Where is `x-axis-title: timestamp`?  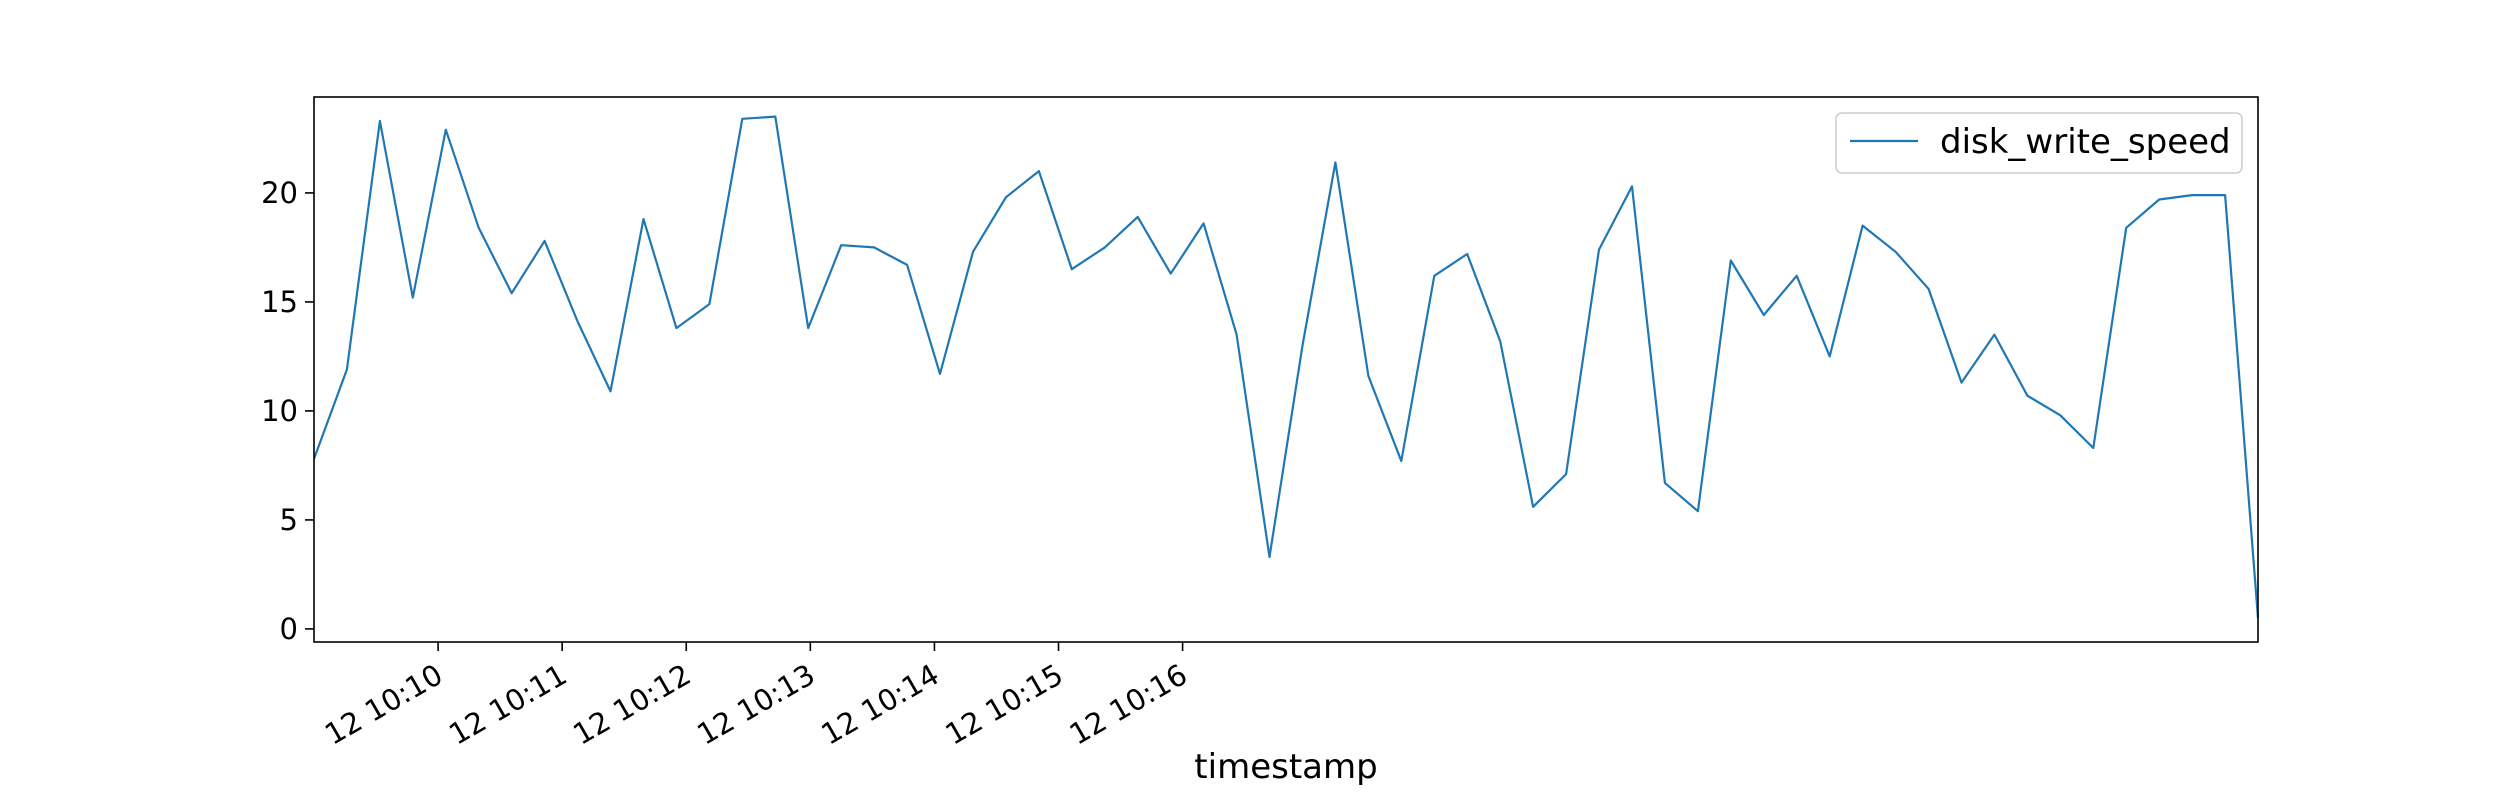
x-axis-title: timestamp is located at coordinates (1285, 767).